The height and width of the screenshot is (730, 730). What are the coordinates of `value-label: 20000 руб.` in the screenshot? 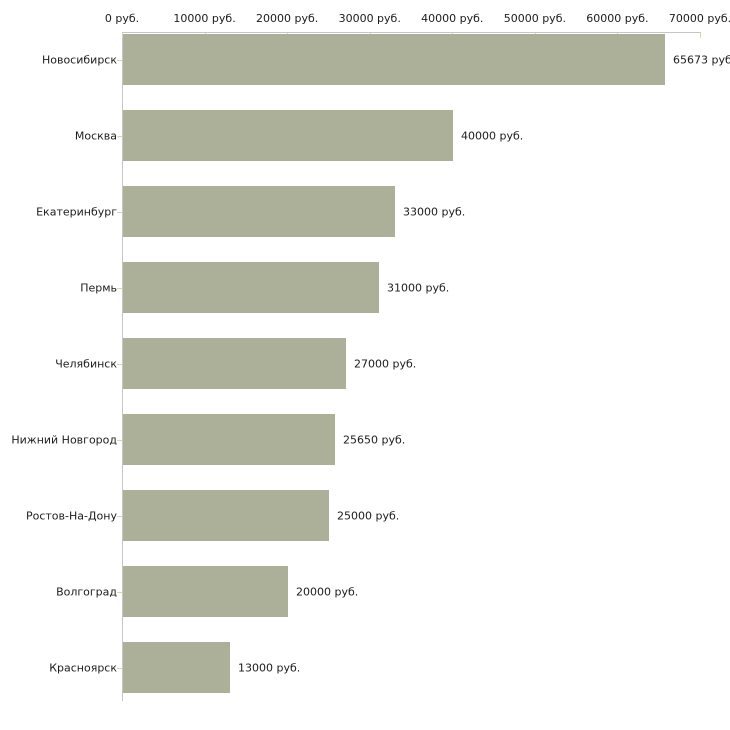 It's located at (327, 592).